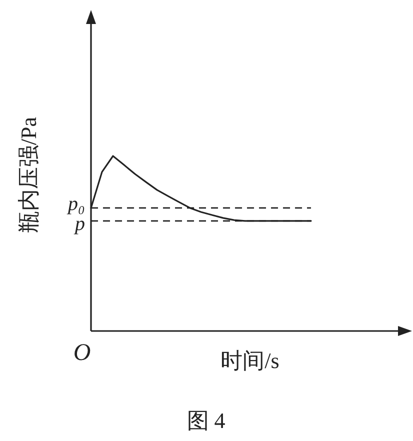 Image resolution: width=413 pixels, height=441 pixels. Describe the element at coordinates (206, 420) in the screenshot. I see `caption: 图 4` at that location.